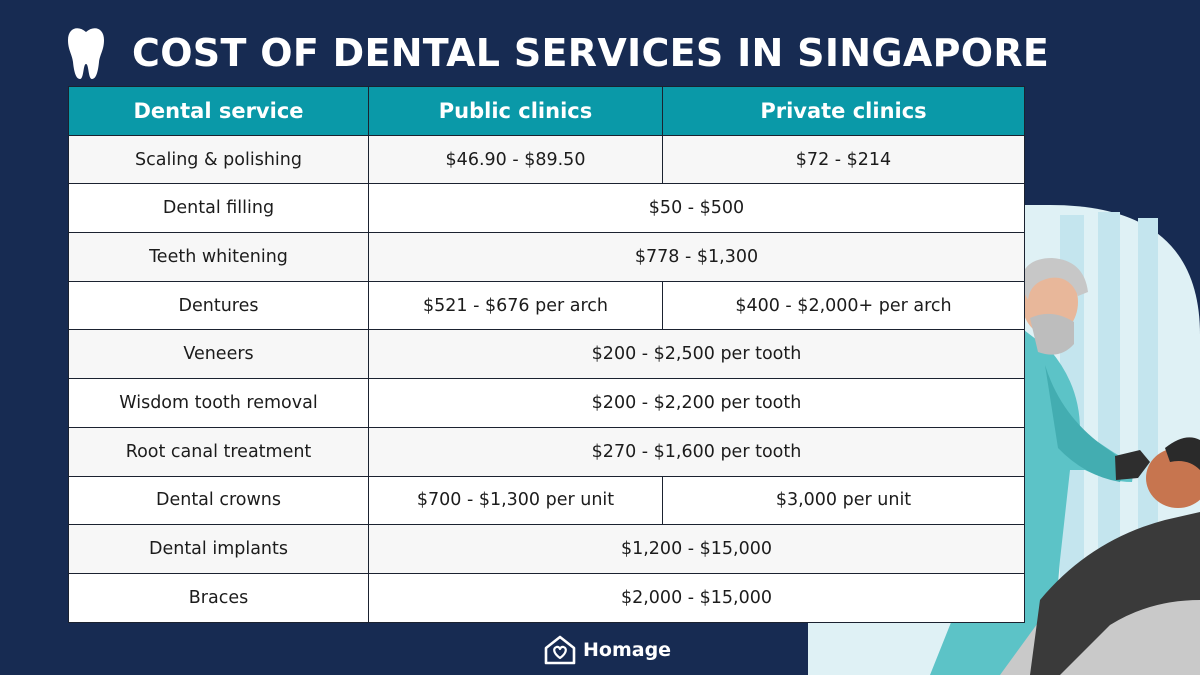 This screenshot has height=675, width=1200. I want to click on patient-chair, so click(1100, 602).